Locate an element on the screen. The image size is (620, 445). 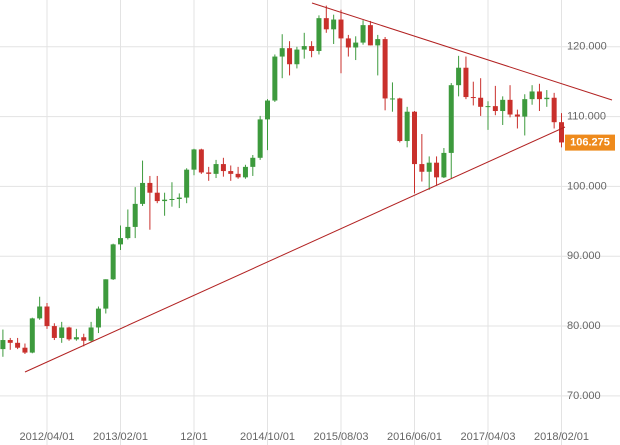
resistance-trendline is located at coordinates (462, 51).